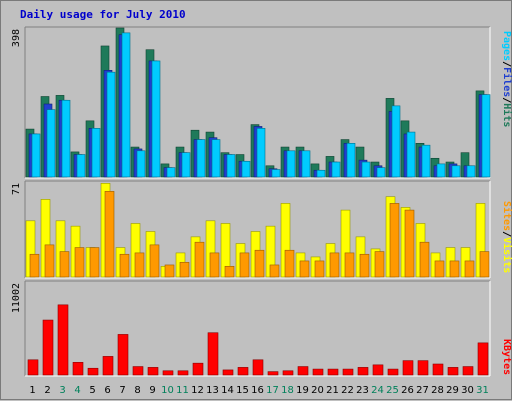 Image resolution: width=512 pixels, height=401 pixels. I want to click on day-label-20: 20, so click(317, 390).